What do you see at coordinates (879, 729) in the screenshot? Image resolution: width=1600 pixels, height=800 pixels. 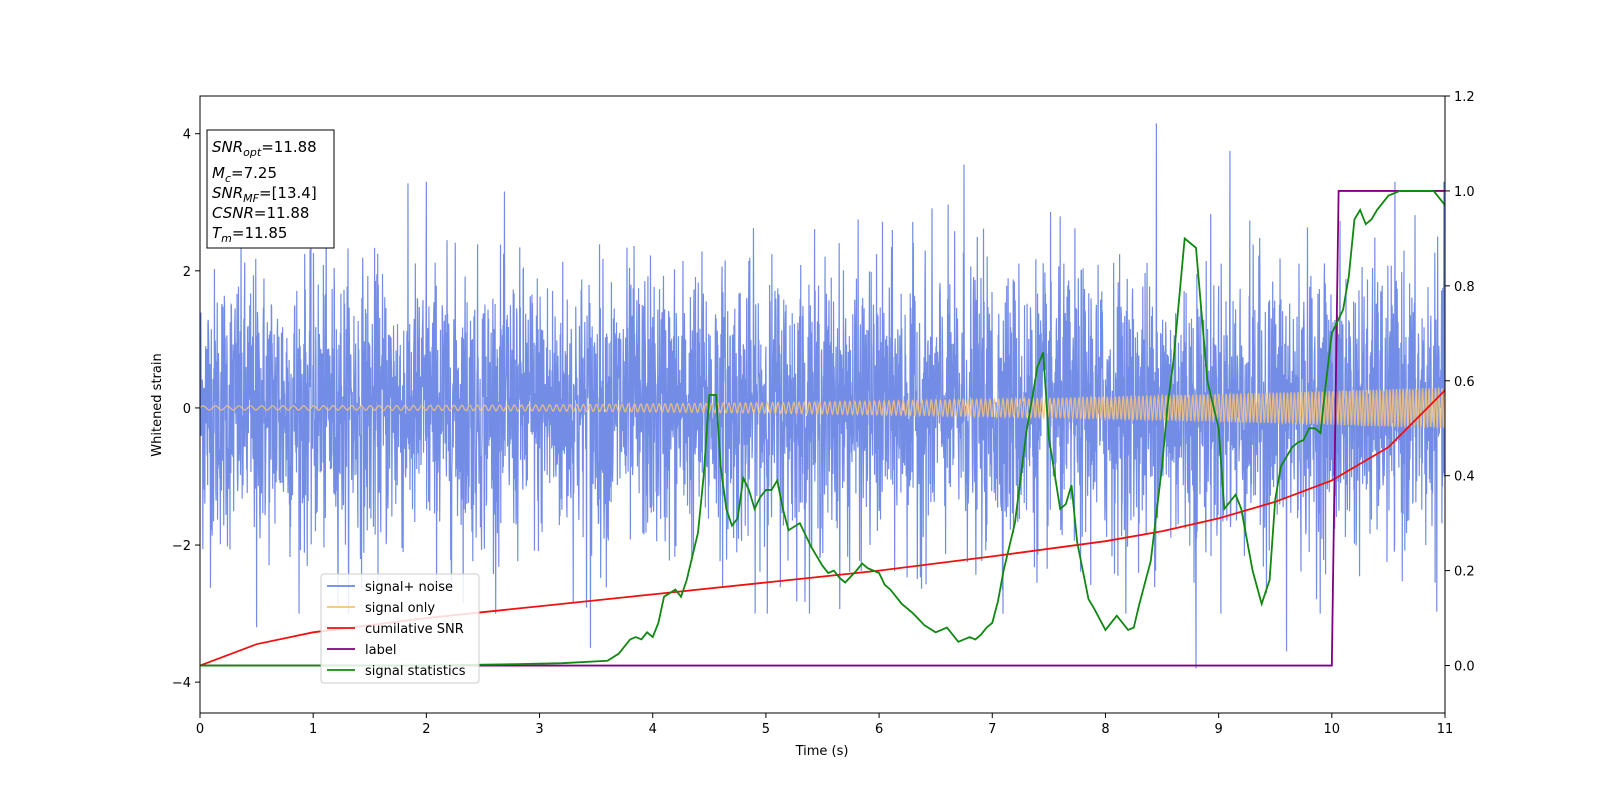 I see `x-tick-label: 6` at bounding box center [879, 729].